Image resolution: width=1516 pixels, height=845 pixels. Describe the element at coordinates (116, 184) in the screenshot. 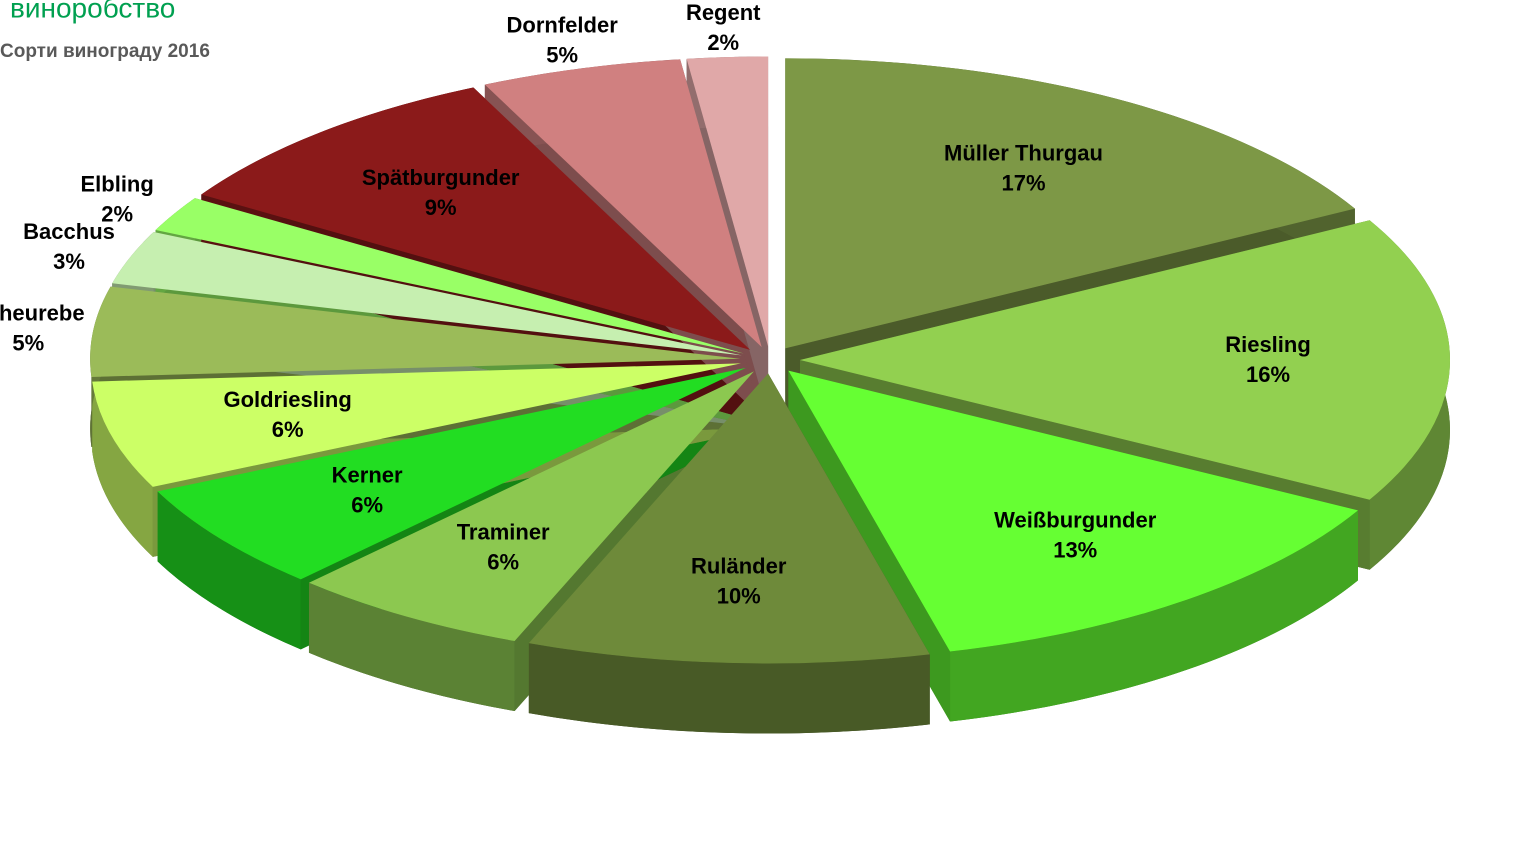

I see `category-label: Elbling` at that location.